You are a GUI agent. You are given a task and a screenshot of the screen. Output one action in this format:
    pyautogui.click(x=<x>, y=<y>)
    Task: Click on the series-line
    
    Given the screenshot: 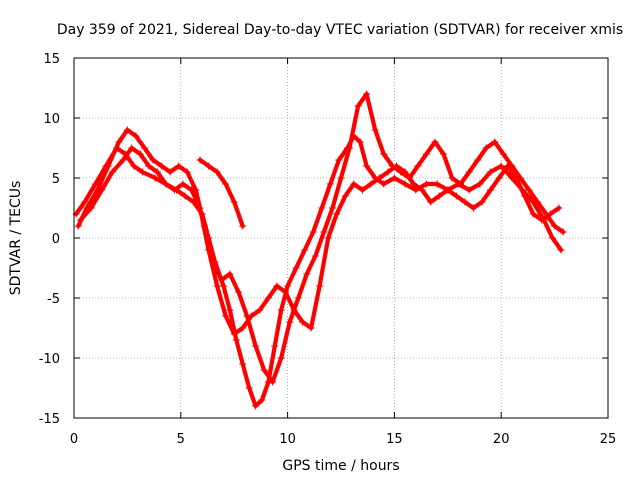 What is the action you would take?
    pyautogui.click(x=221, y=193)
    